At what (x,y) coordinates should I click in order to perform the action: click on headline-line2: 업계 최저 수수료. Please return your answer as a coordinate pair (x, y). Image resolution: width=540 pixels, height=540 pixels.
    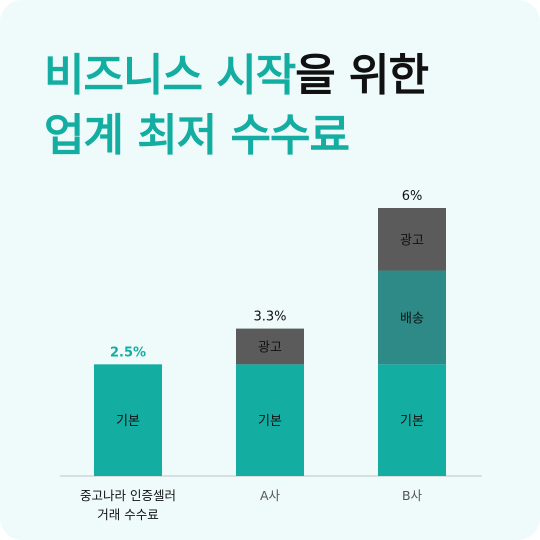
    Looking at the image, I should click on (197, 135).